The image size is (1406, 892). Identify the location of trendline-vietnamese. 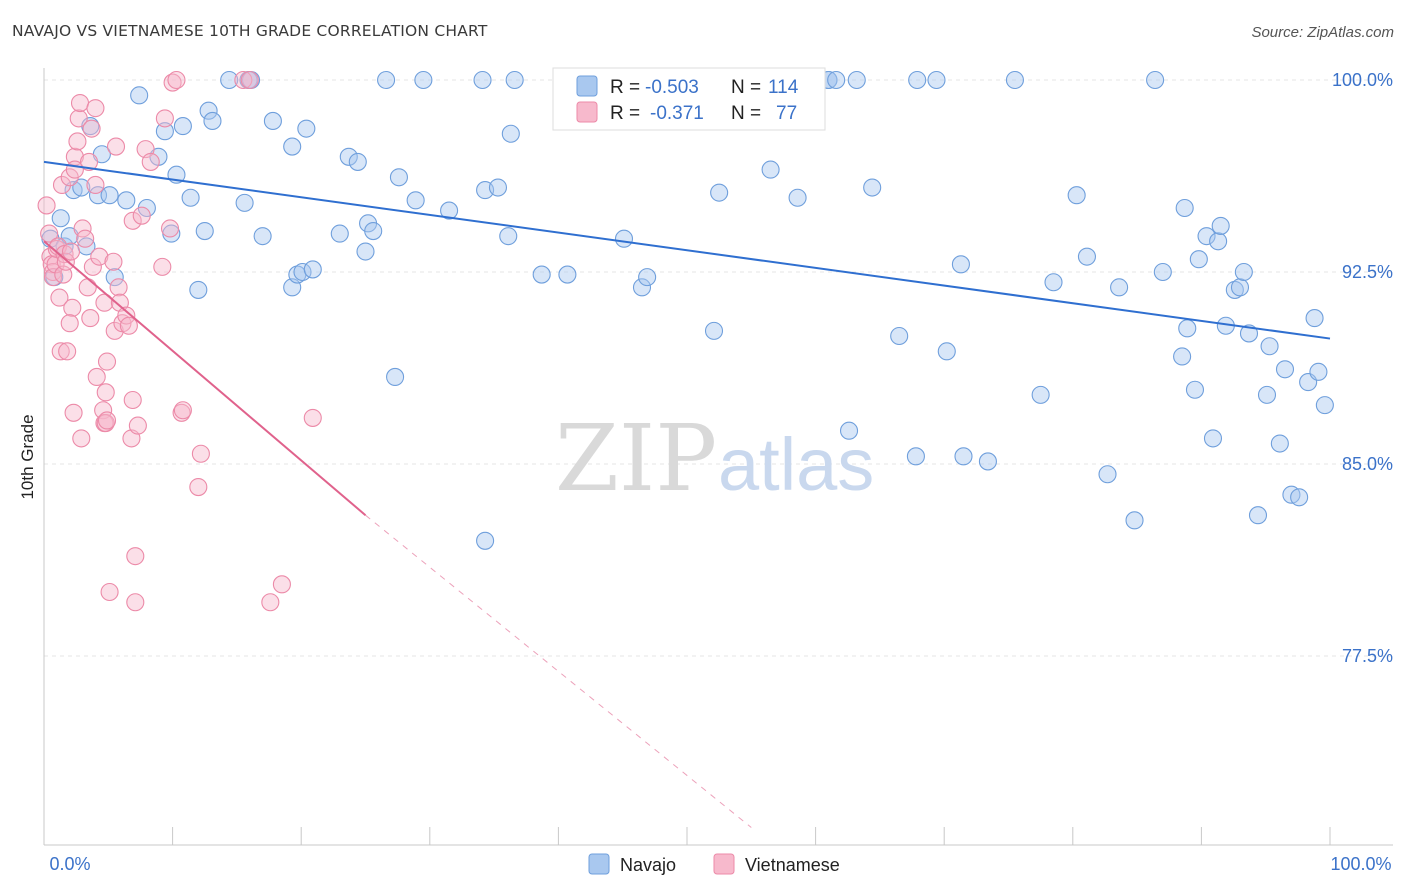
(205, 378).